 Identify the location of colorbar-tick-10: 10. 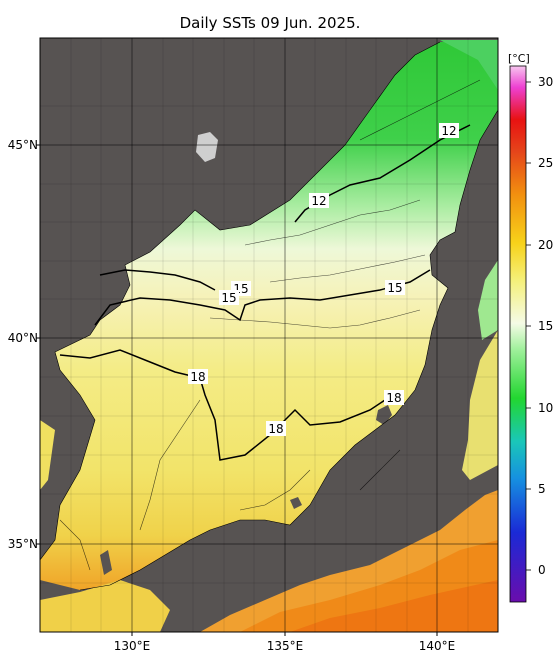
(546, 408).